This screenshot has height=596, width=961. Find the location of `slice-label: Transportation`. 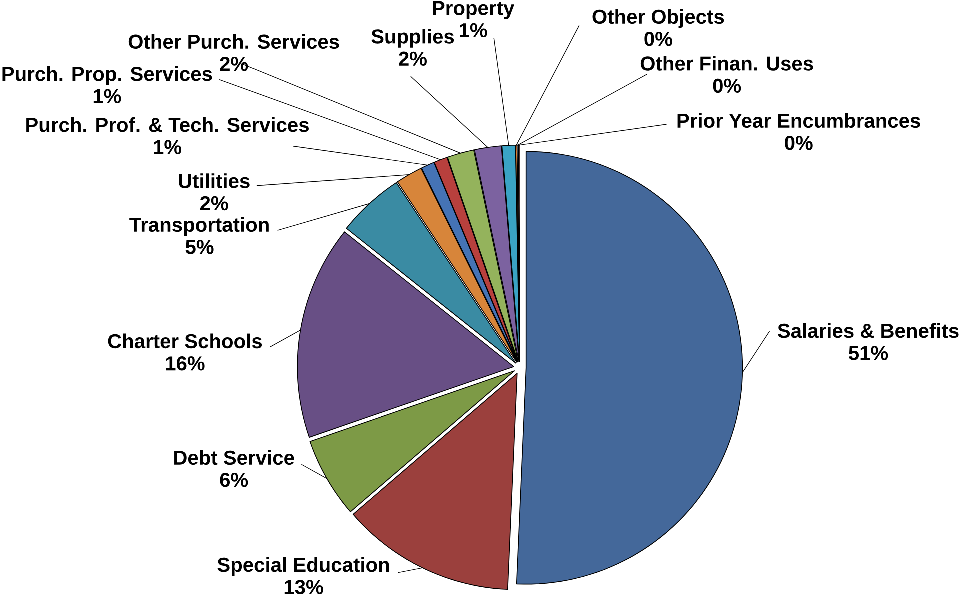

slice-label: Transportation is located at coordinates (199, 226).